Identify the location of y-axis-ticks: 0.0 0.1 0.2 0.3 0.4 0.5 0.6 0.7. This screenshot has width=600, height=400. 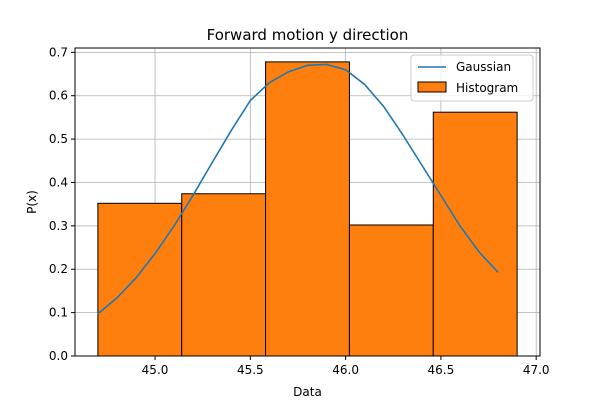
(62, 204).